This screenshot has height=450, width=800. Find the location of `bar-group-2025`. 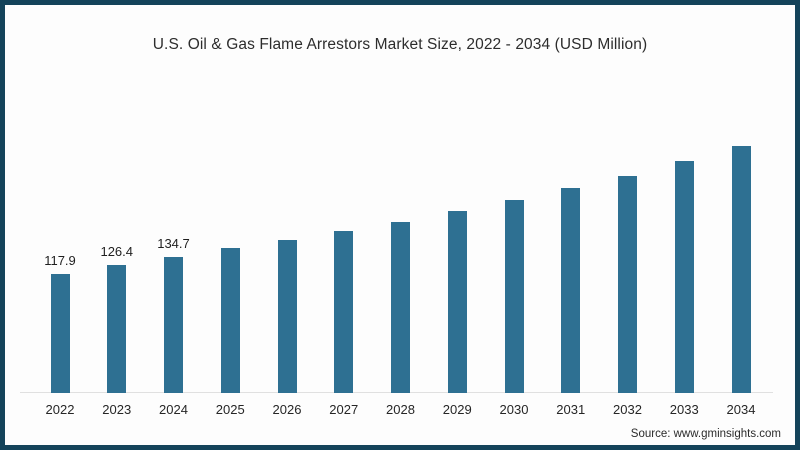

bar-group-2025 is located at coordinates (230, 320).